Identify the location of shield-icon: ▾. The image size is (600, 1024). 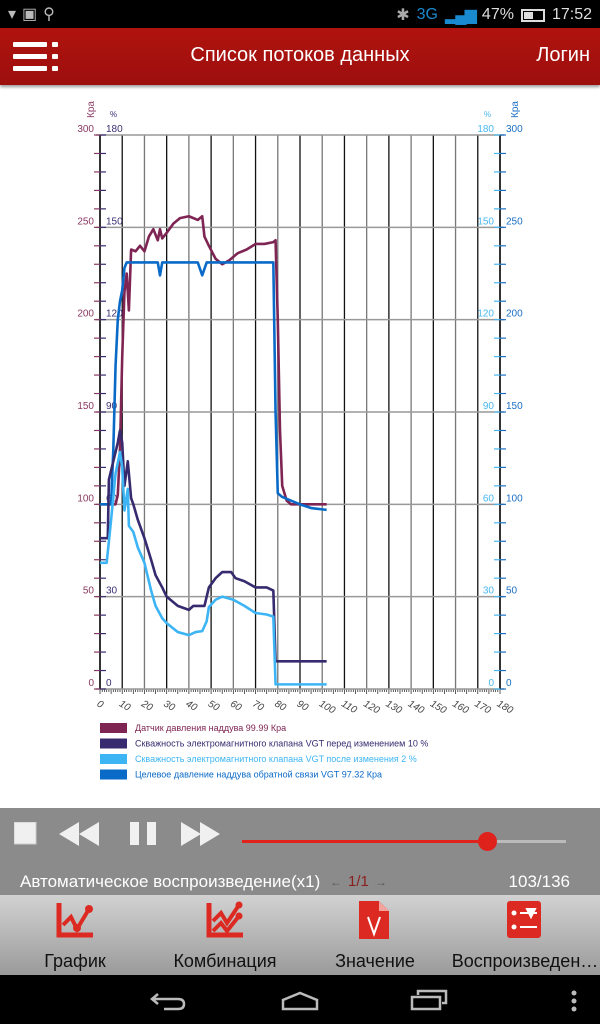
(15, 14).